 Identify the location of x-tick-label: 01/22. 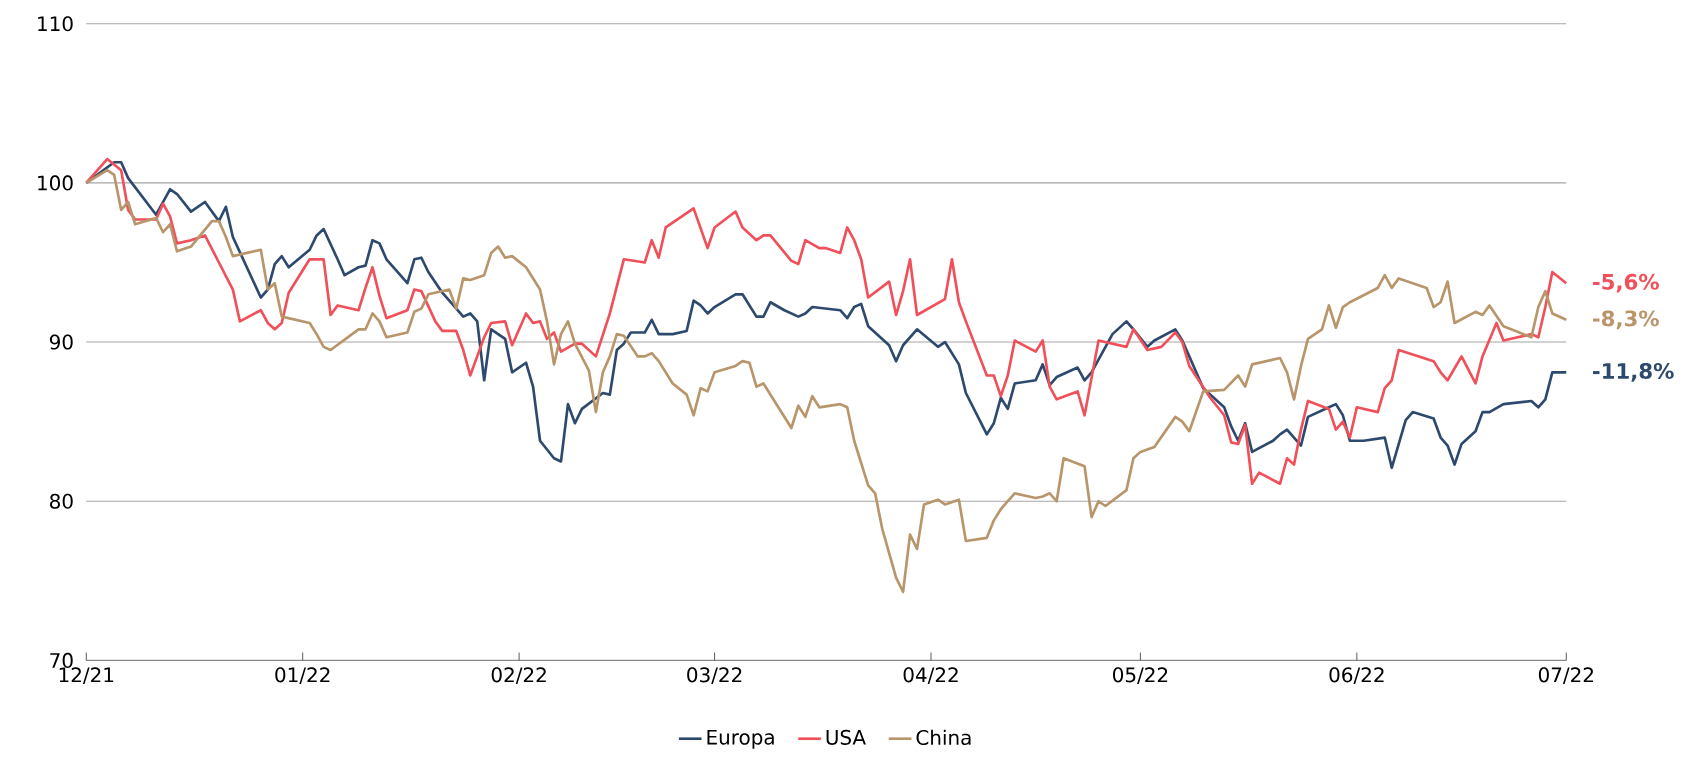
(302, 675).